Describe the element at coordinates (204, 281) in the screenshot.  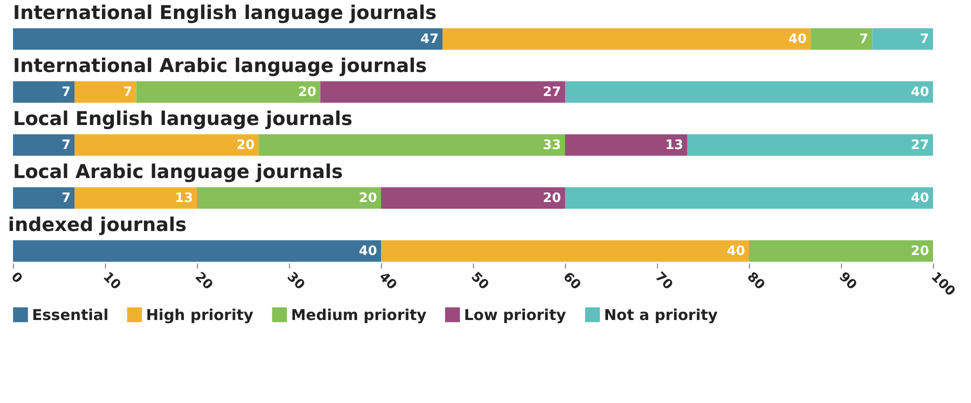
I see `x-tick-label: 20` at that location.